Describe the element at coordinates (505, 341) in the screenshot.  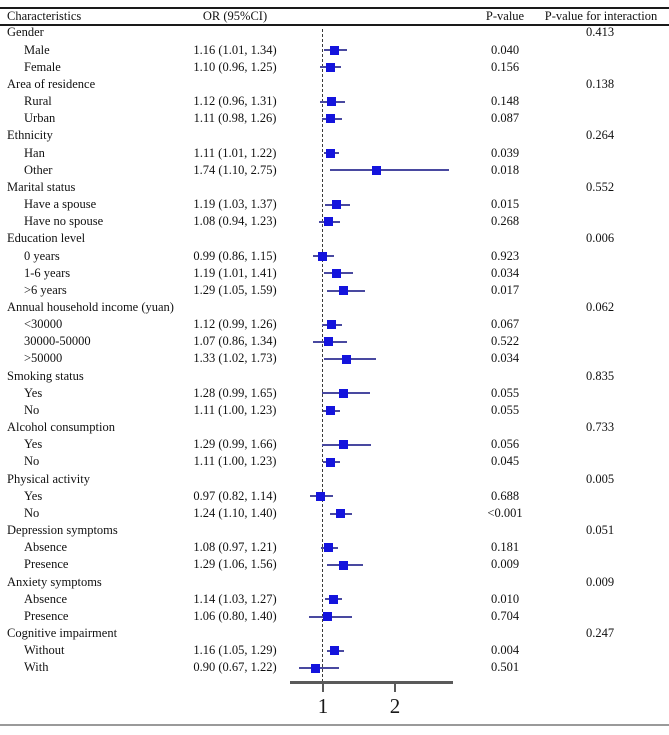
I see `p-value: 0.522` at that location.